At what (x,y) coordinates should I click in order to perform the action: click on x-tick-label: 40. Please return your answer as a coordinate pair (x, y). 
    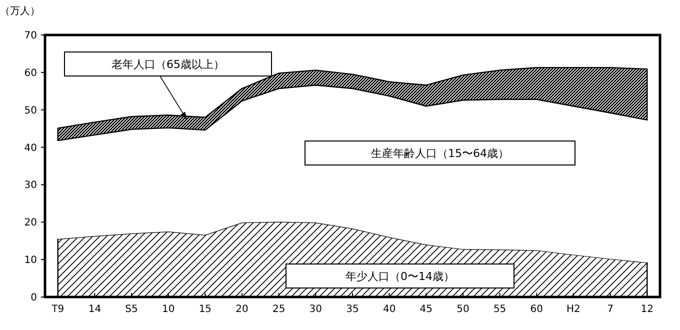
    Looking at the image, I should click on (389, 309).